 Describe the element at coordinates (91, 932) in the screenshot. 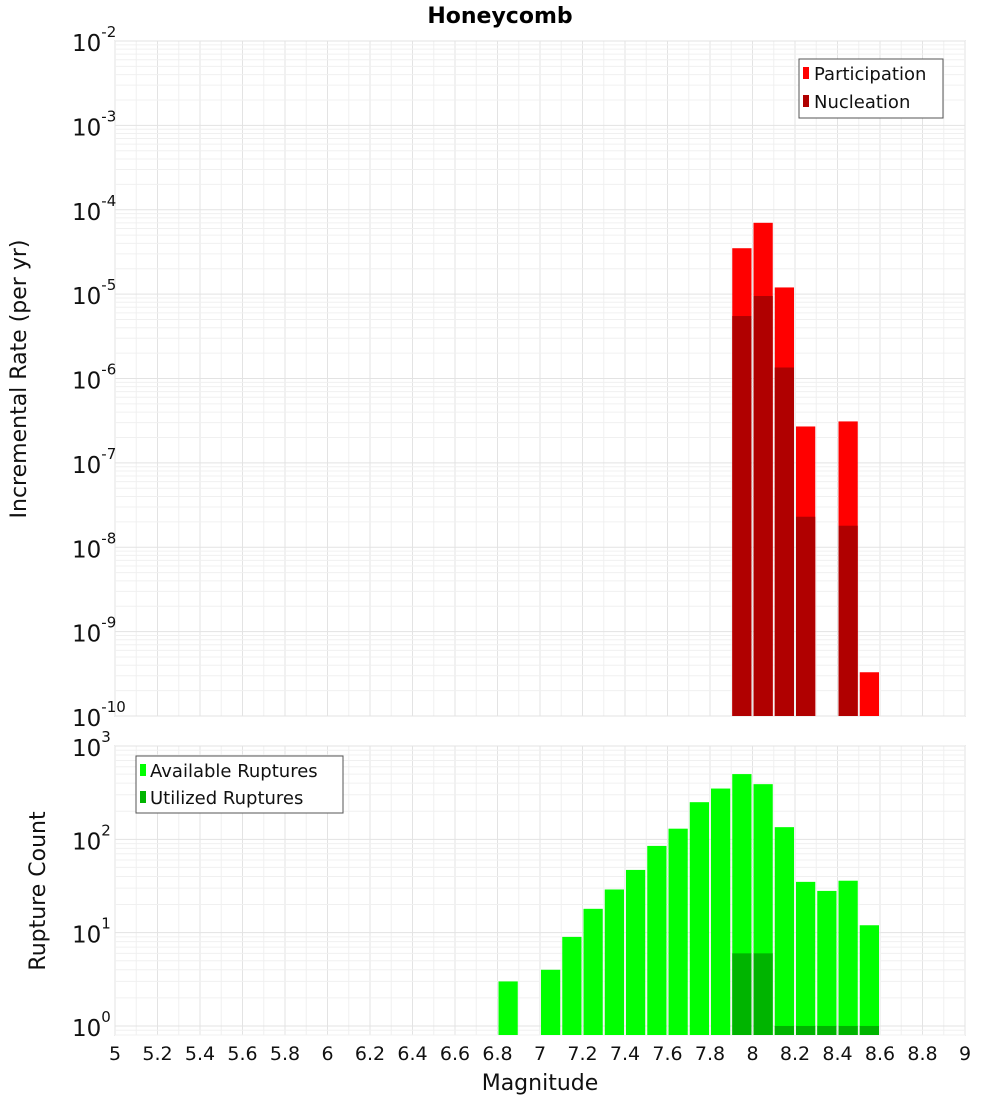

I see `y-tick-label: 10¹` at that location.